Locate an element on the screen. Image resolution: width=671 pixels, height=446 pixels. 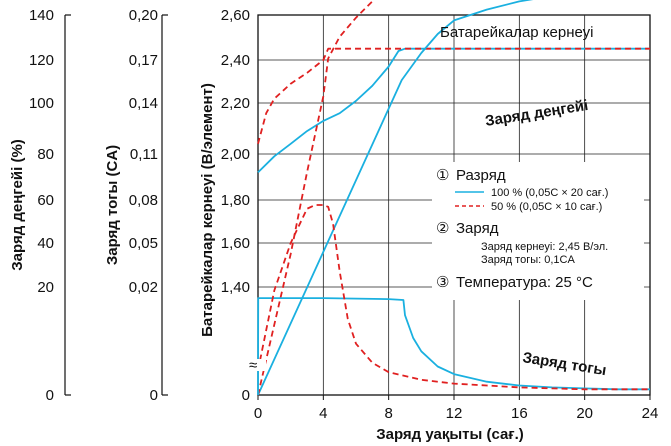
current-tick-label: 0,20 is located at coordinates (143, 15).